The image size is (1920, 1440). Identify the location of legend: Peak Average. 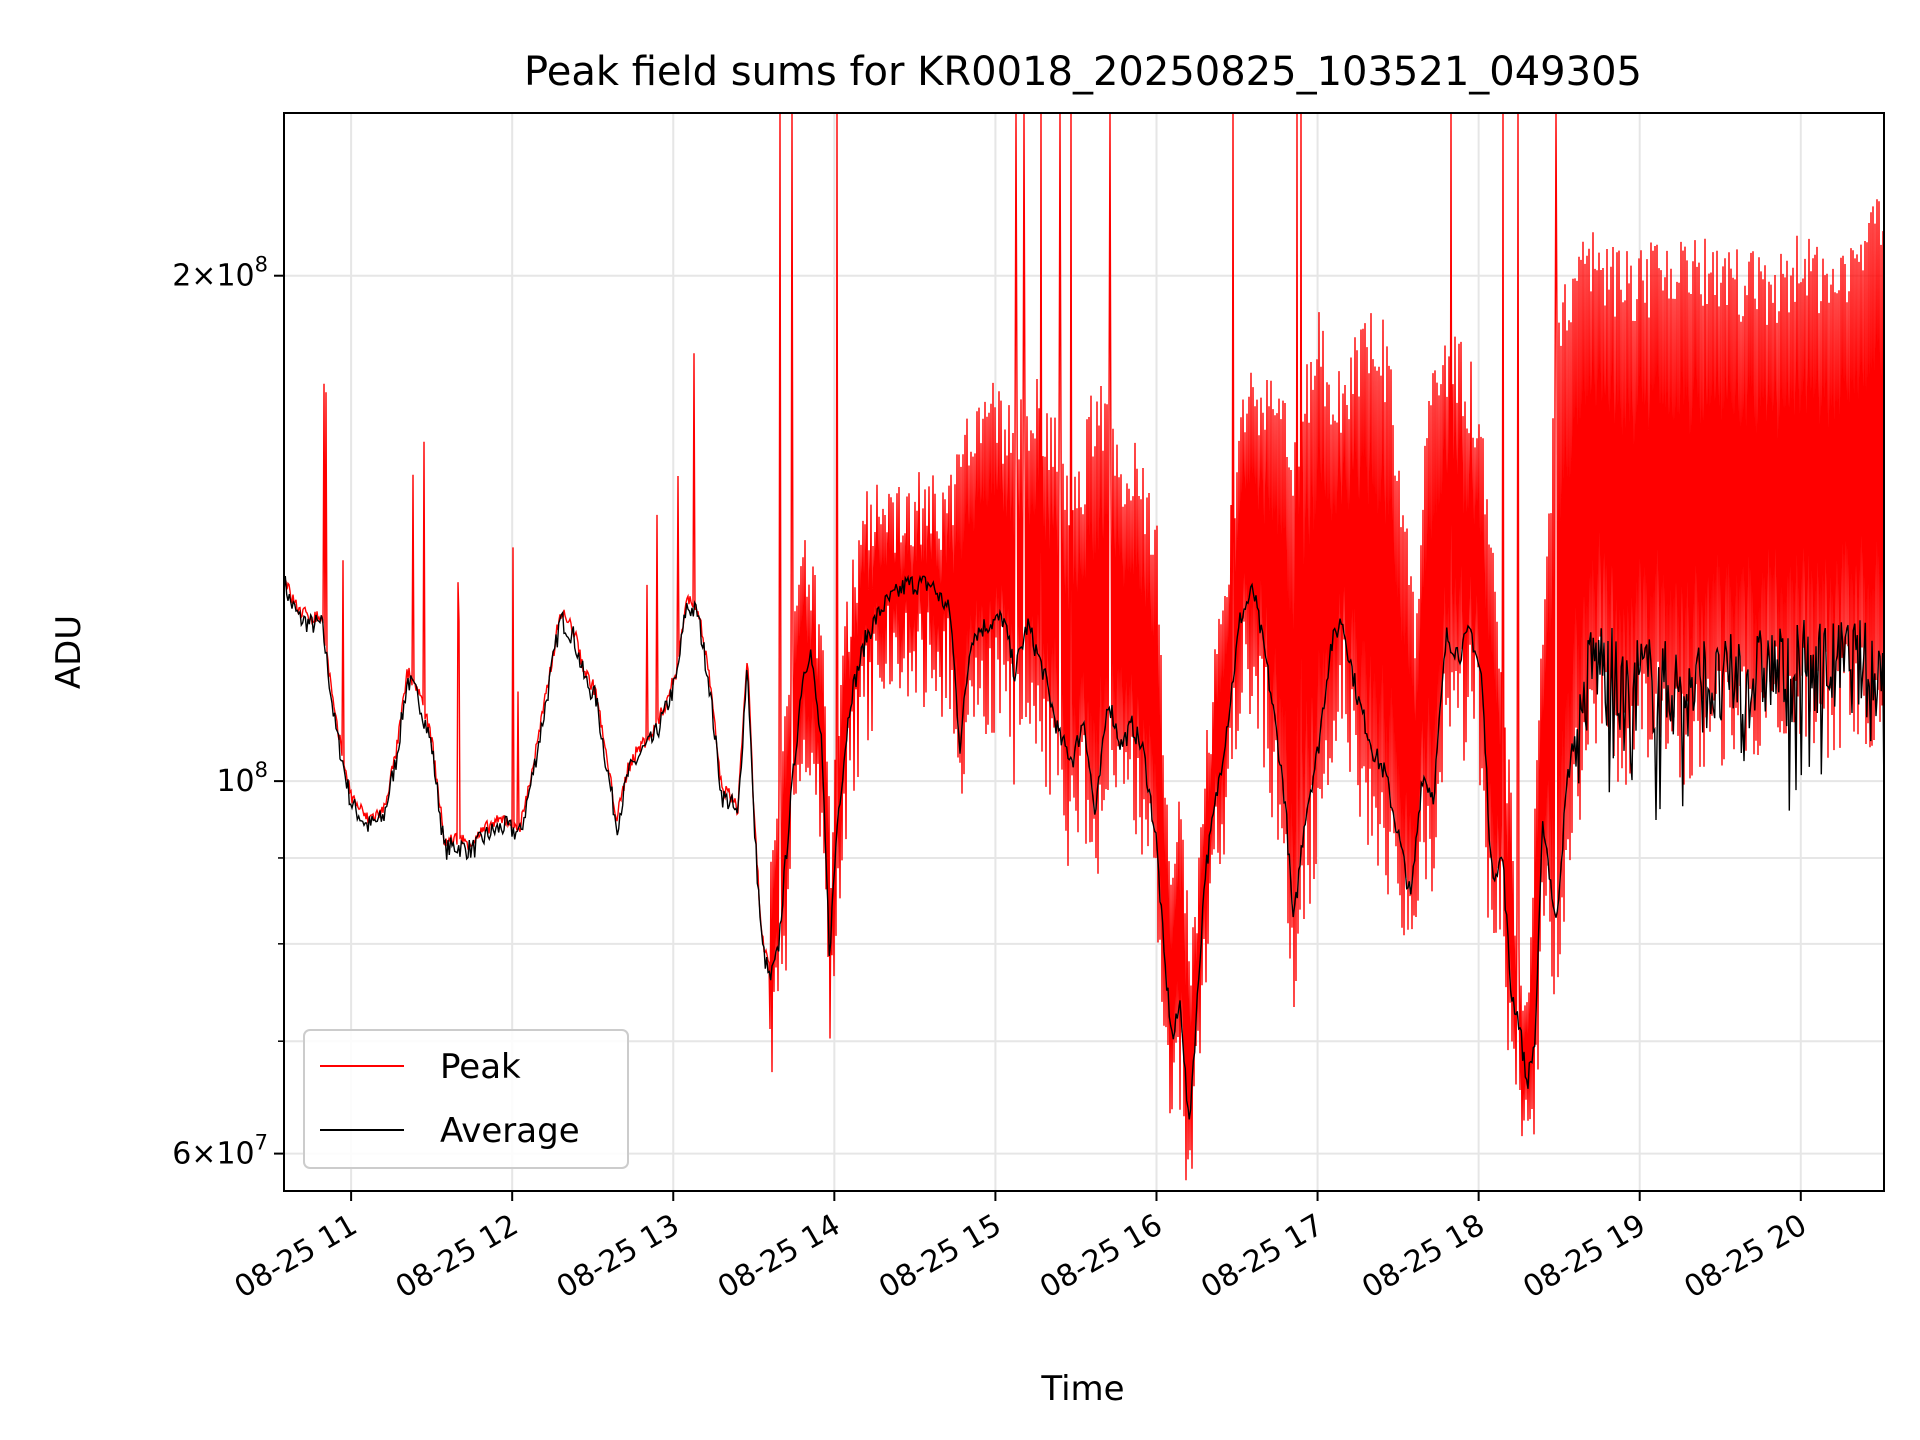
(466, 1099).